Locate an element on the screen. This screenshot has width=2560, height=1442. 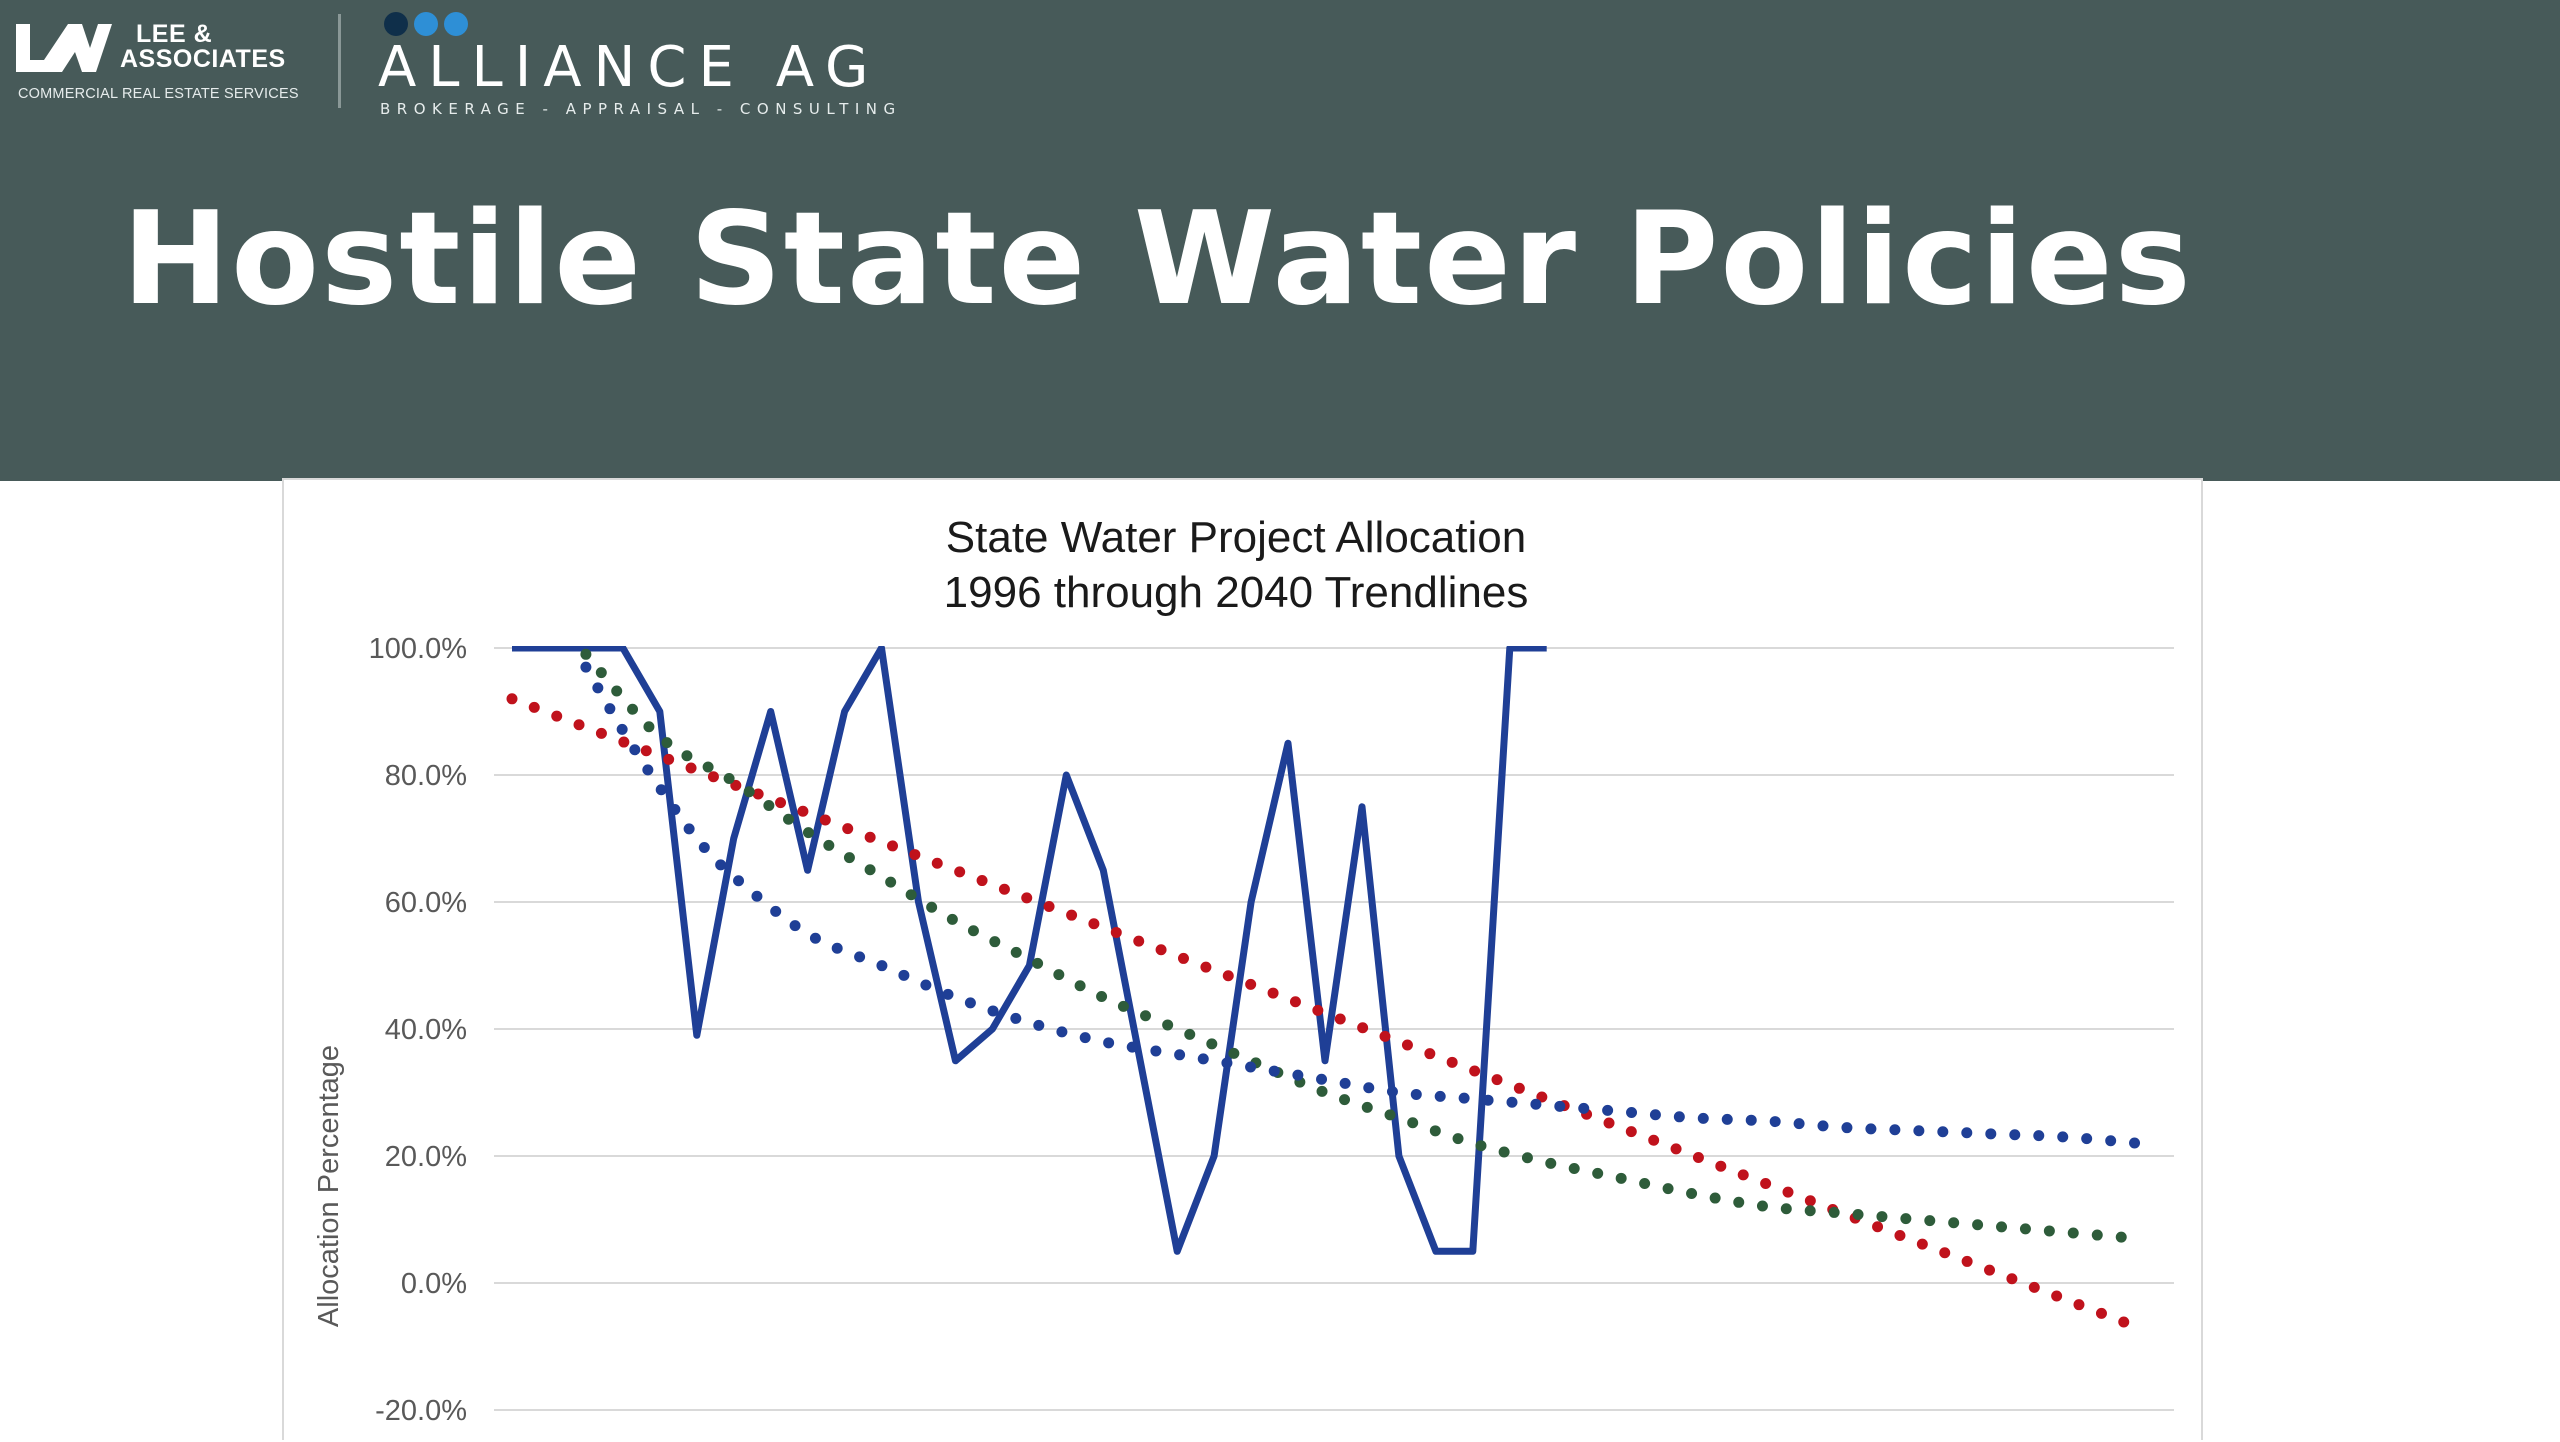
alliance-dots-icon is located at coordinates (429, 26).